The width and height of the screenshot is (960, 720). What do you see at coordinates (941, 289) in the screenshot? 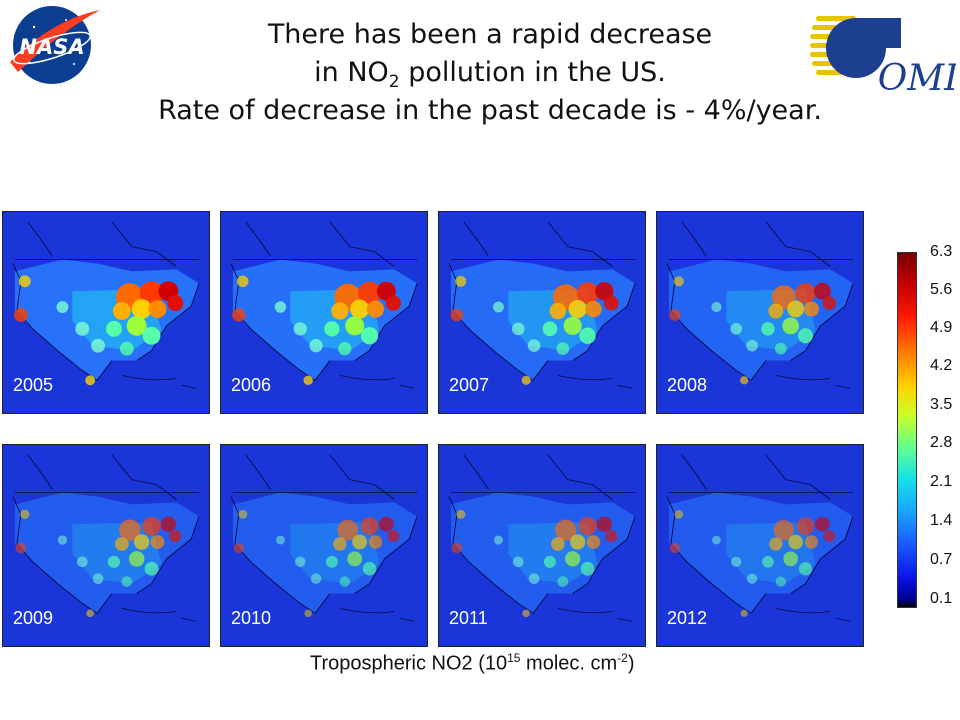
I see `colorbar-tick: 5.6` at bounding box center [941, 289].